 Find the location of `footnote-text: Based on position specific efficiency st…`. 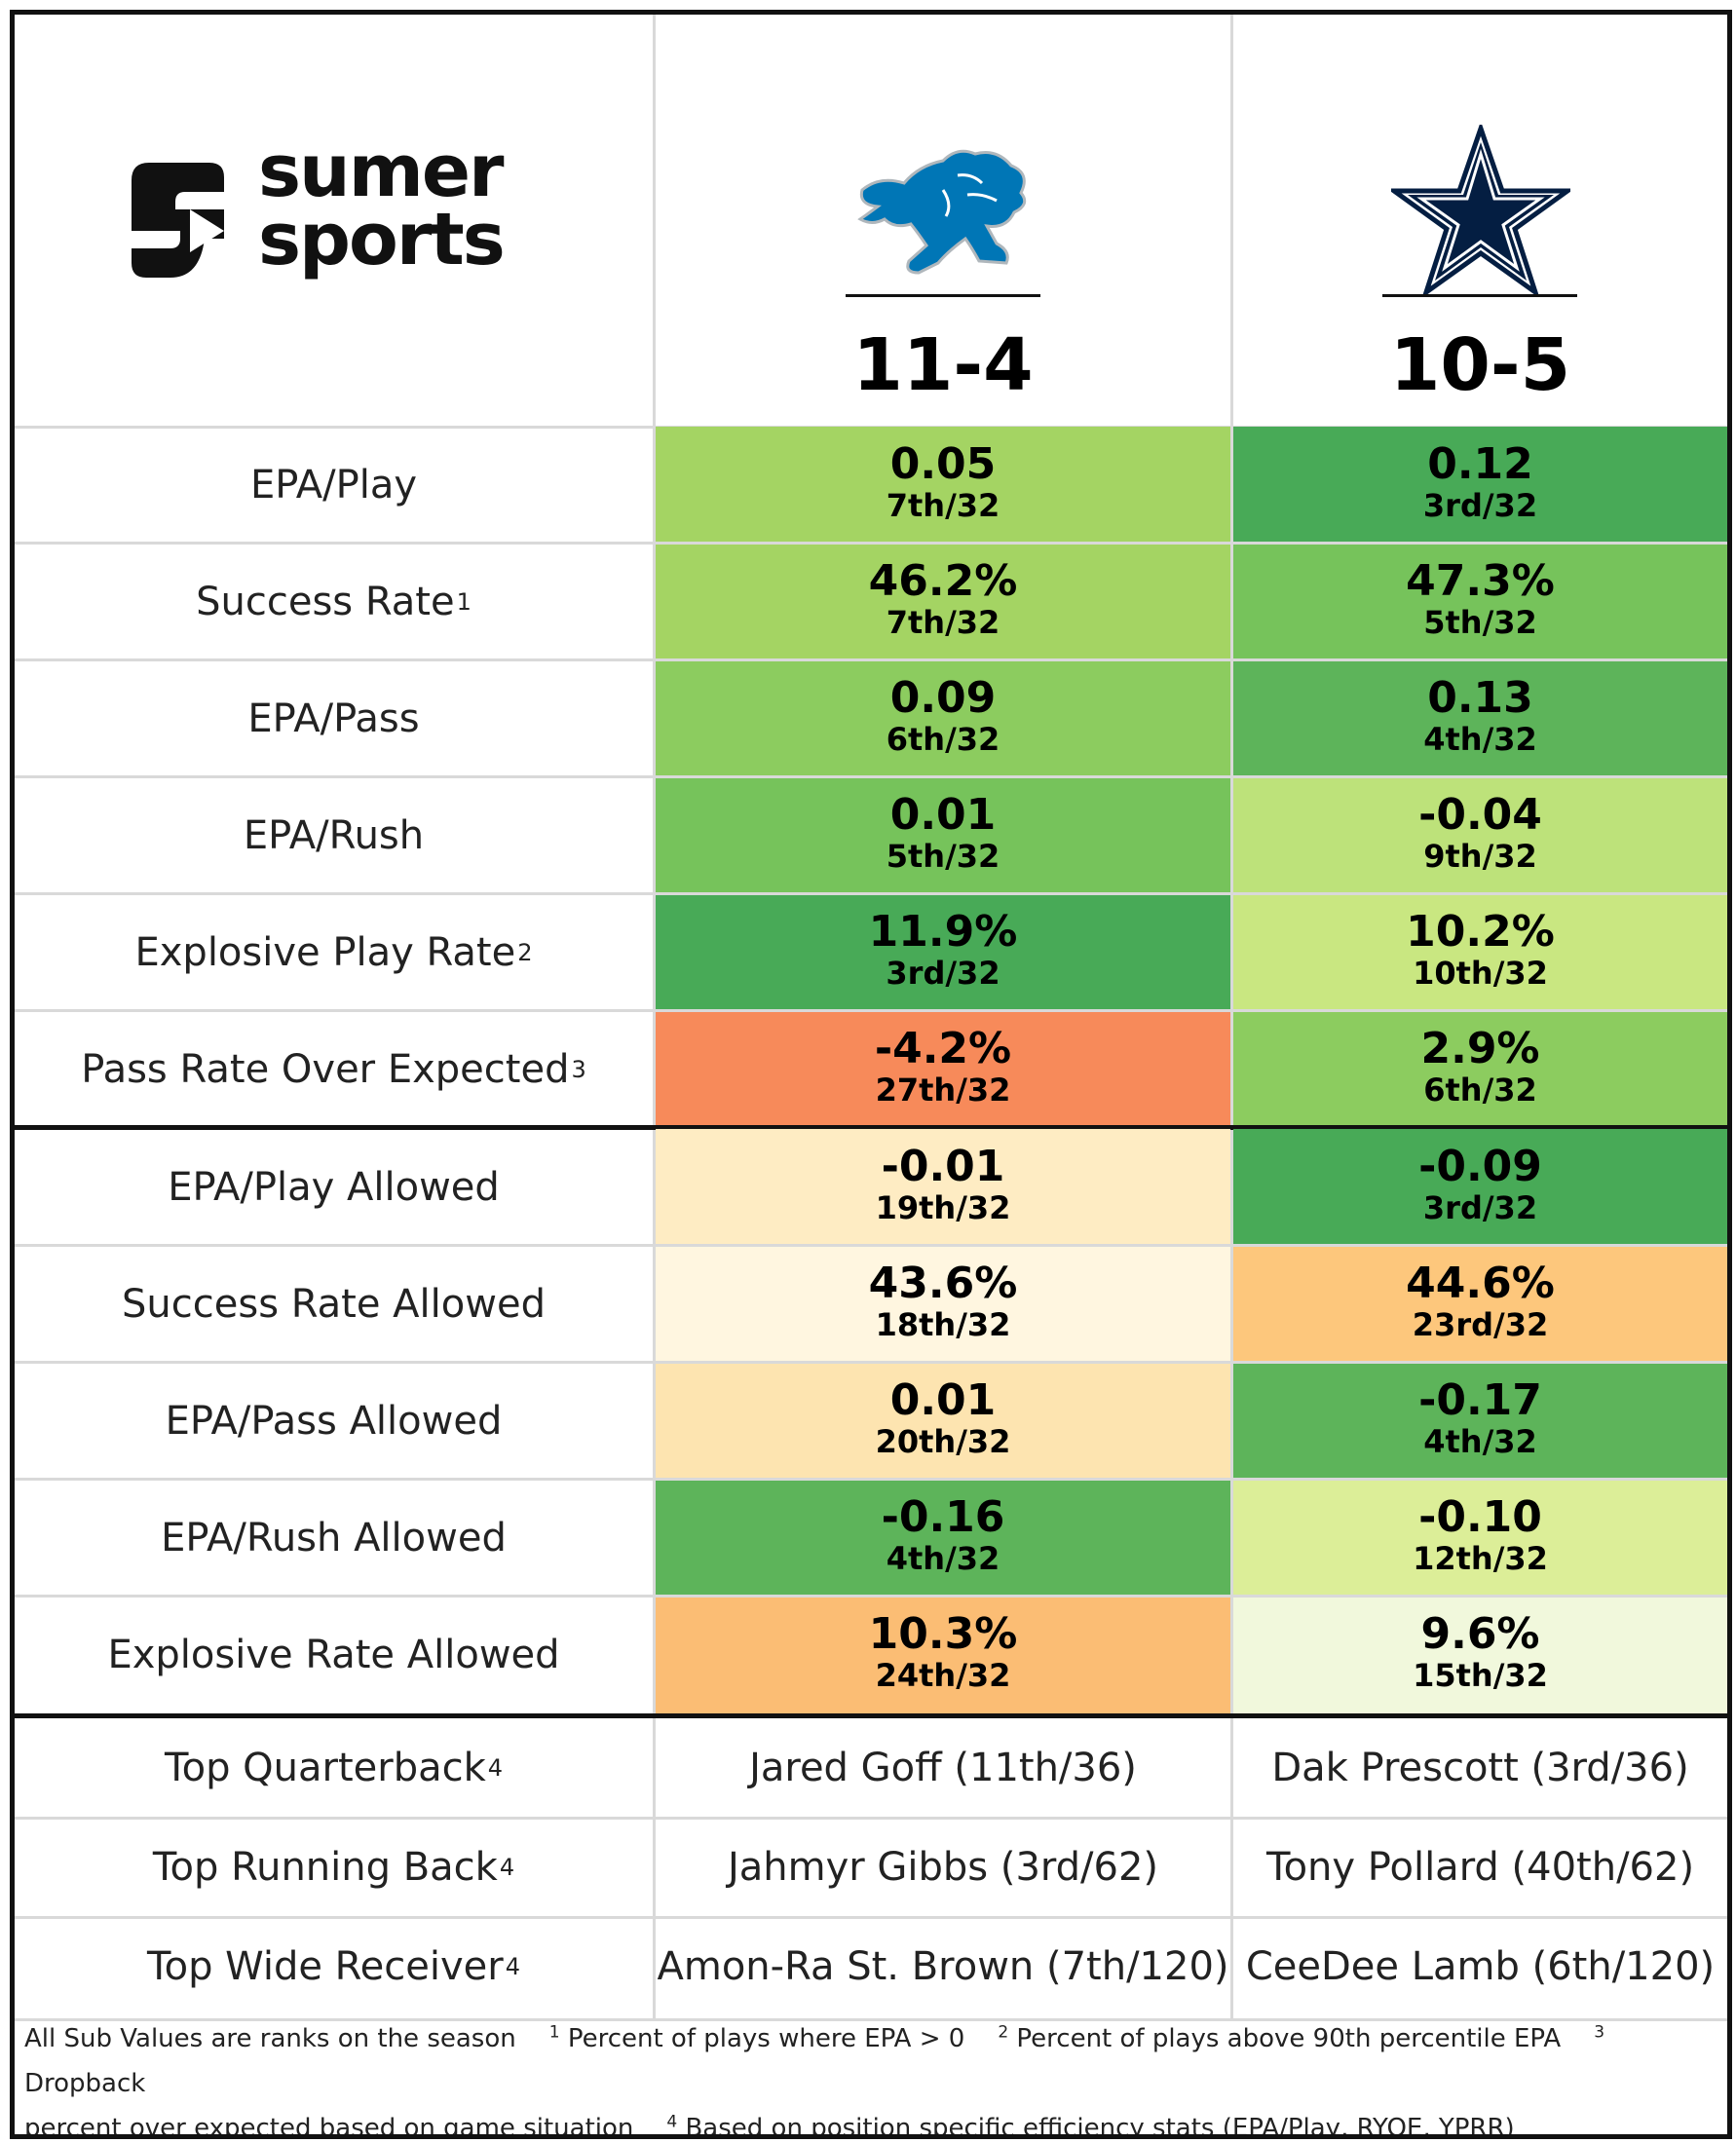

footnote-text: Based on position specific efficiency st… is located at coordinates (1100, 2126).